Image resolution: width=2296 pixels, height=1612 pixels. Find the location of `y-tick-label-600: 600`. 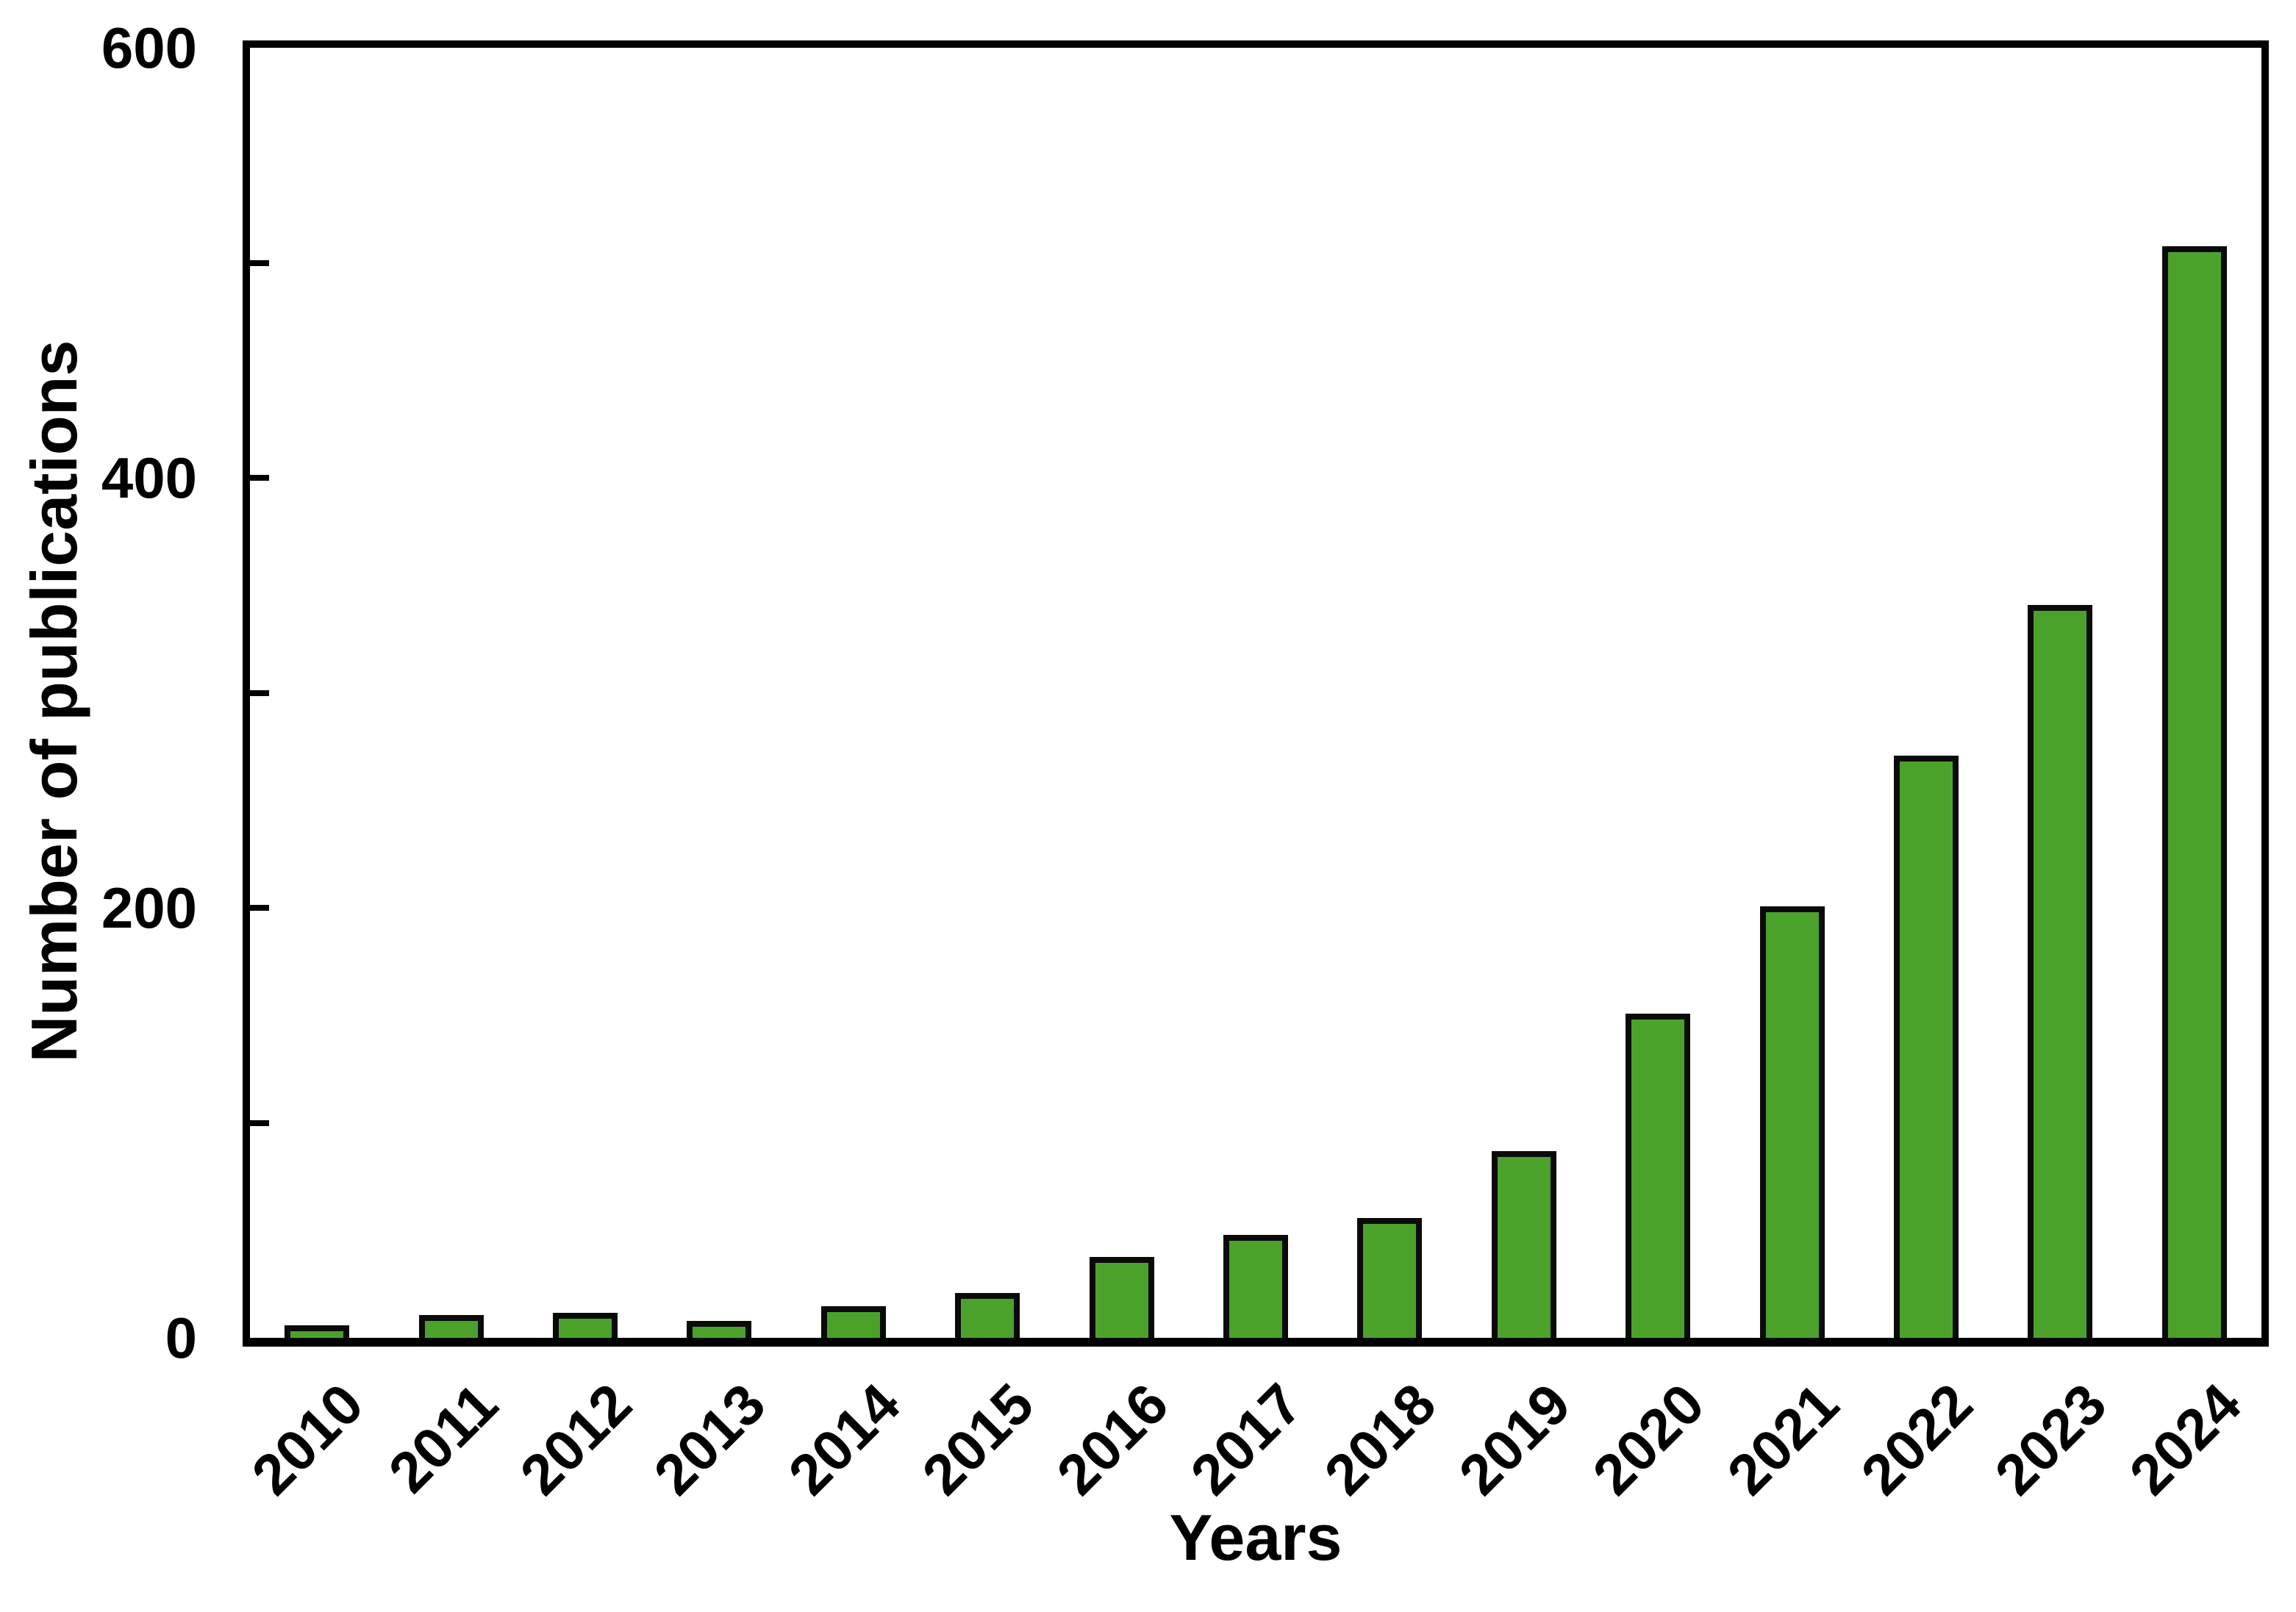

y-tick-label-600: 600 is located at coordinates (149, 47).